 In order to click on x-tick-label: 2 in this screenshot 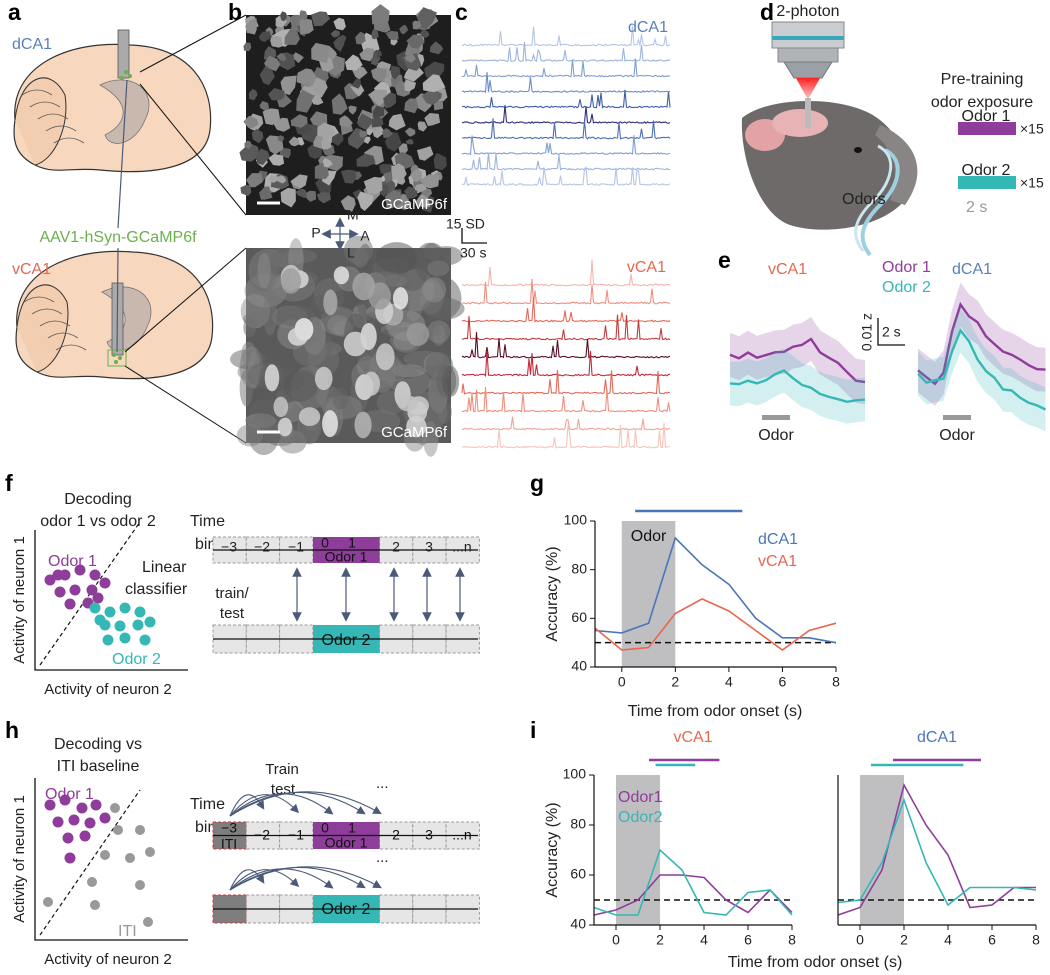, I will do `click(675, 682)`.